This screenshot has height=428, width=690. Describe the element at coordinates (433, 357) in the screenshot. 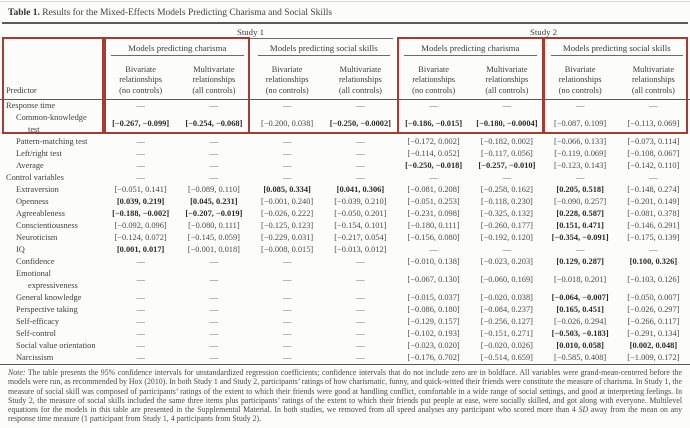

I see `ci-cell: [−0.176, 0.702]` at that location.